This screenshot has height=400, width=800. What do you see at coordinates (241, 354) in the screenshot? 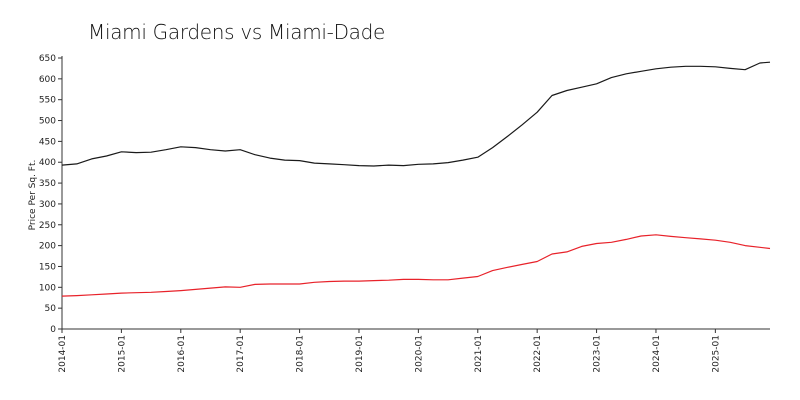
I see `x-tick-label: 2017-01` at bounding box center [241, 354].